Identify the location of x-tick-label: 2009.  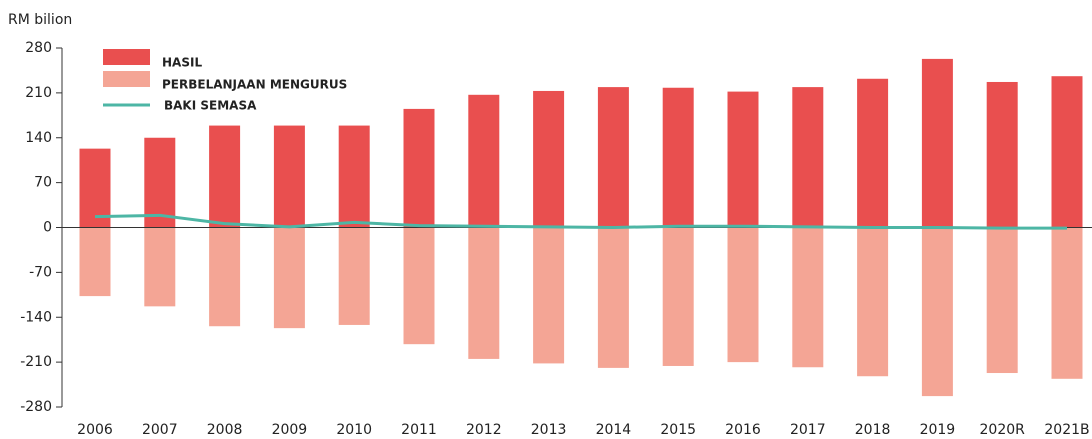
(290, 430).